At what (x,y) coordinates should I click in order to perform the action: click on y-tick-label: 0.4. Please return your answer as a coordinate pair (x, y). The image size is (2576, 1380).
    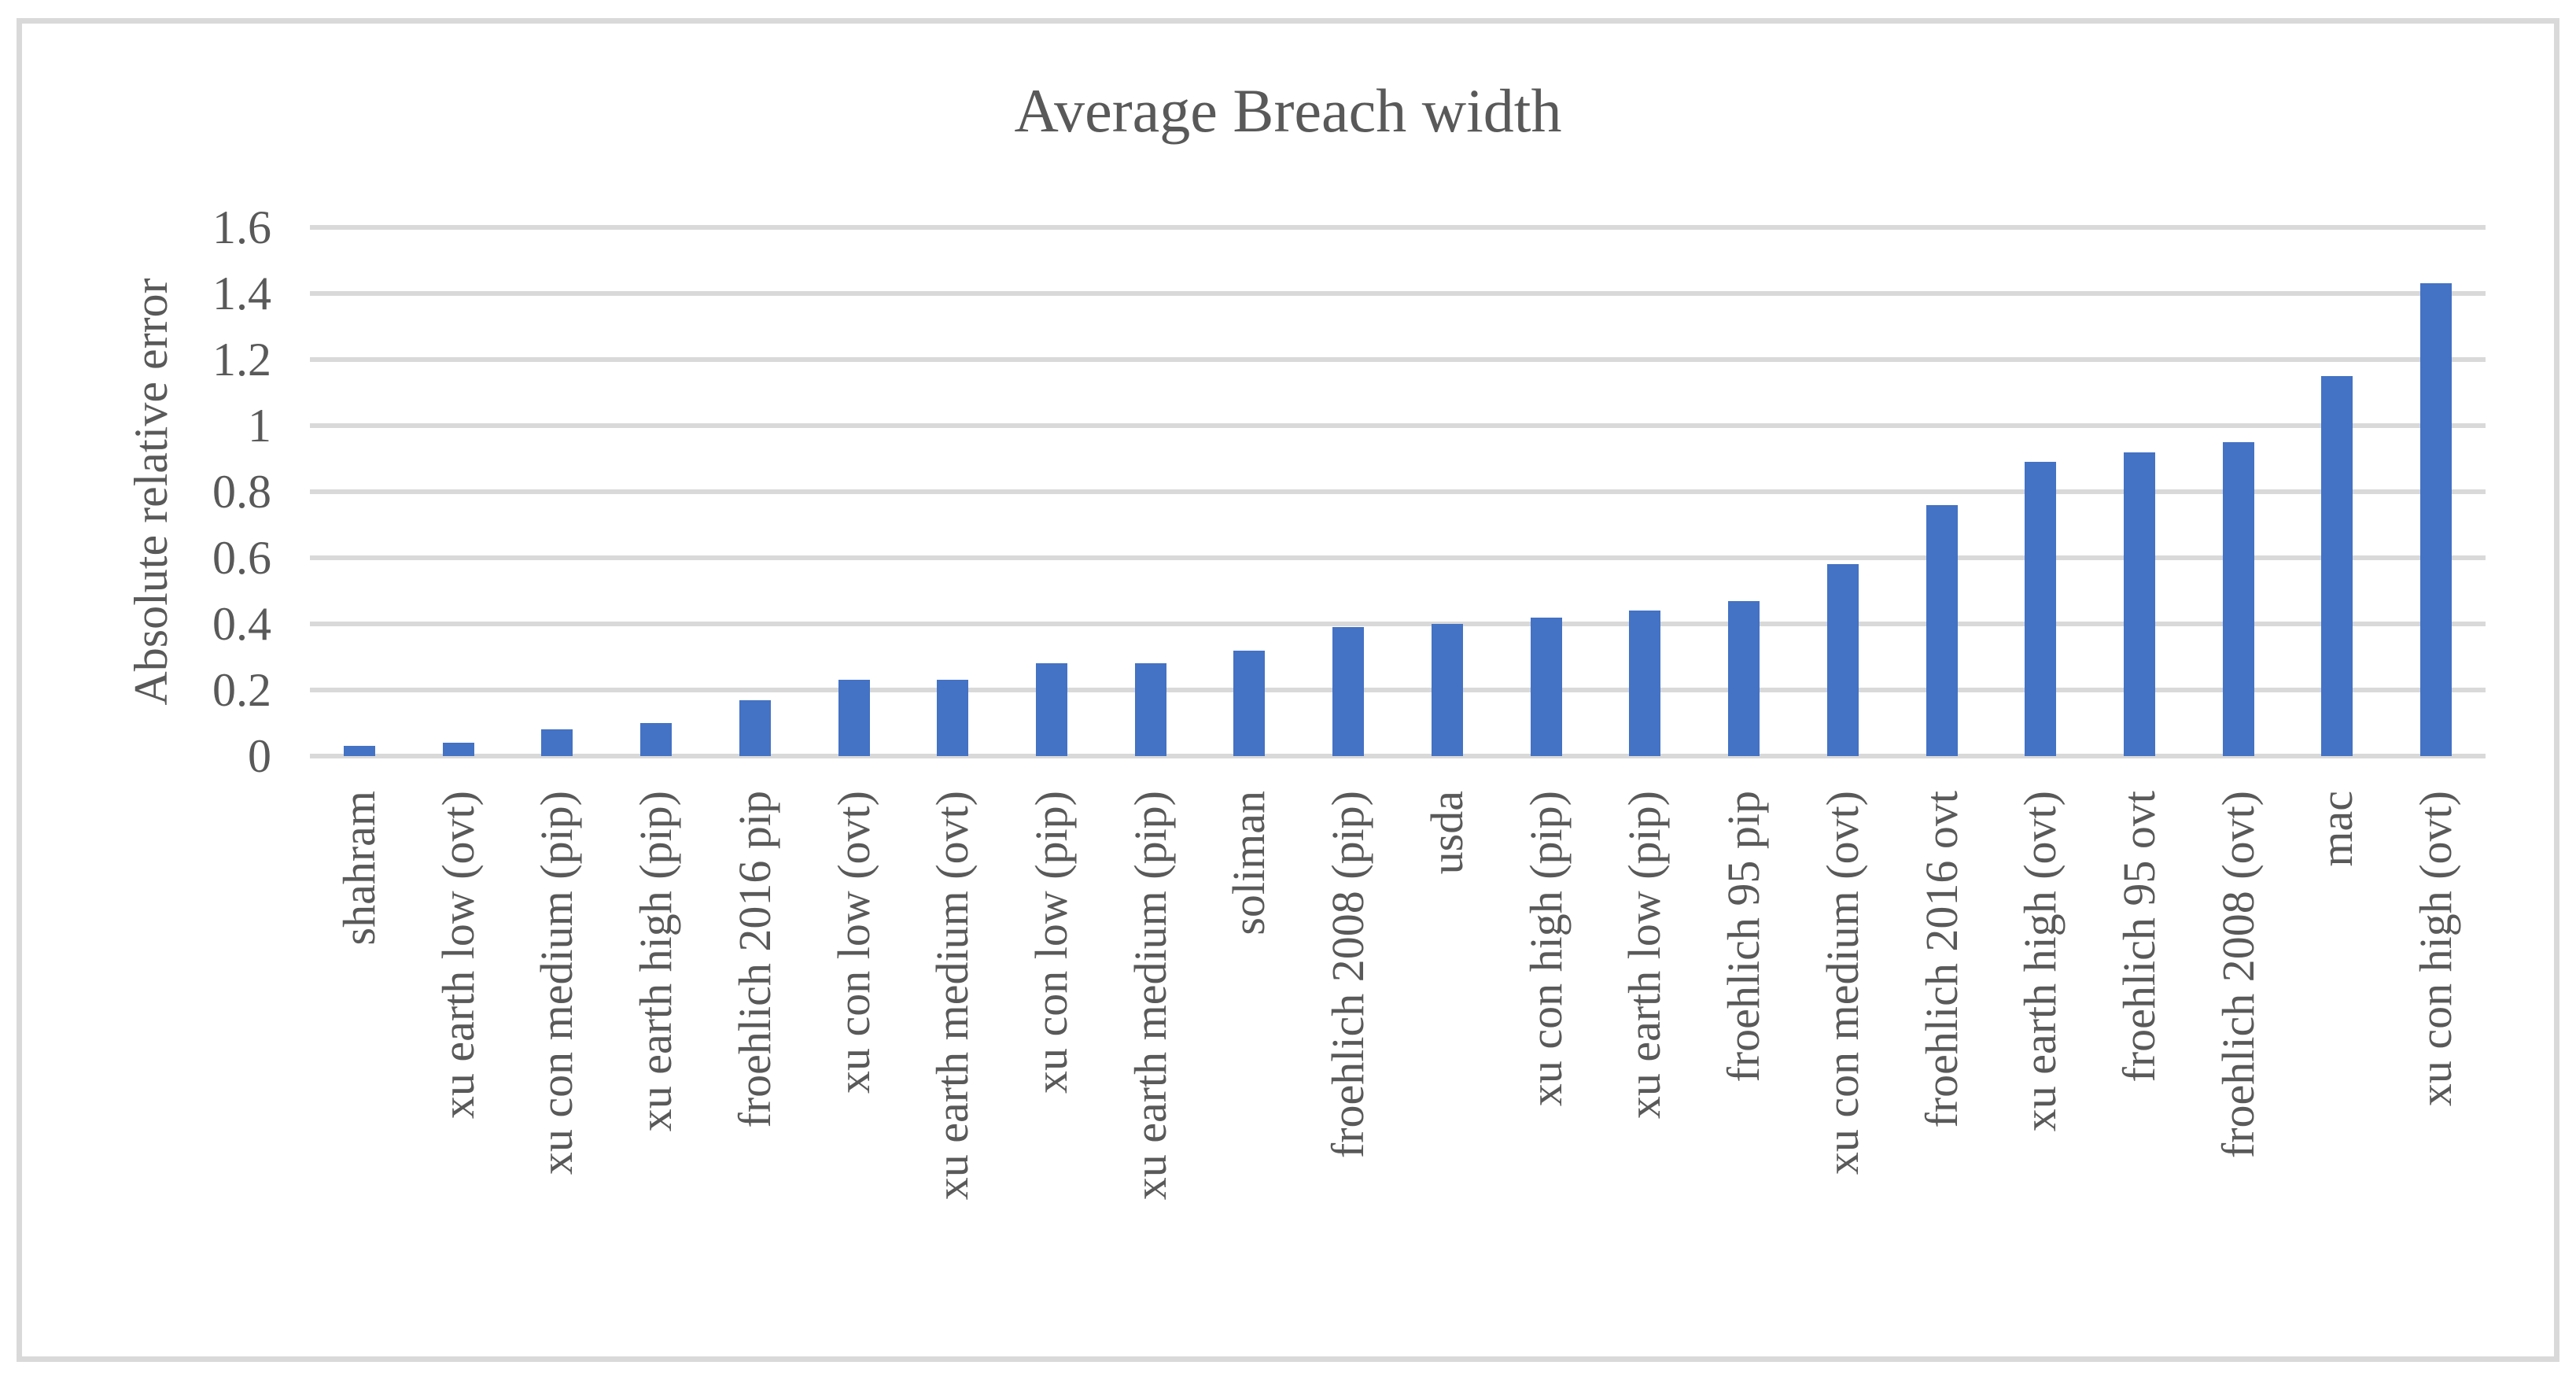
    Looking at the image, I should click on (241, 624).